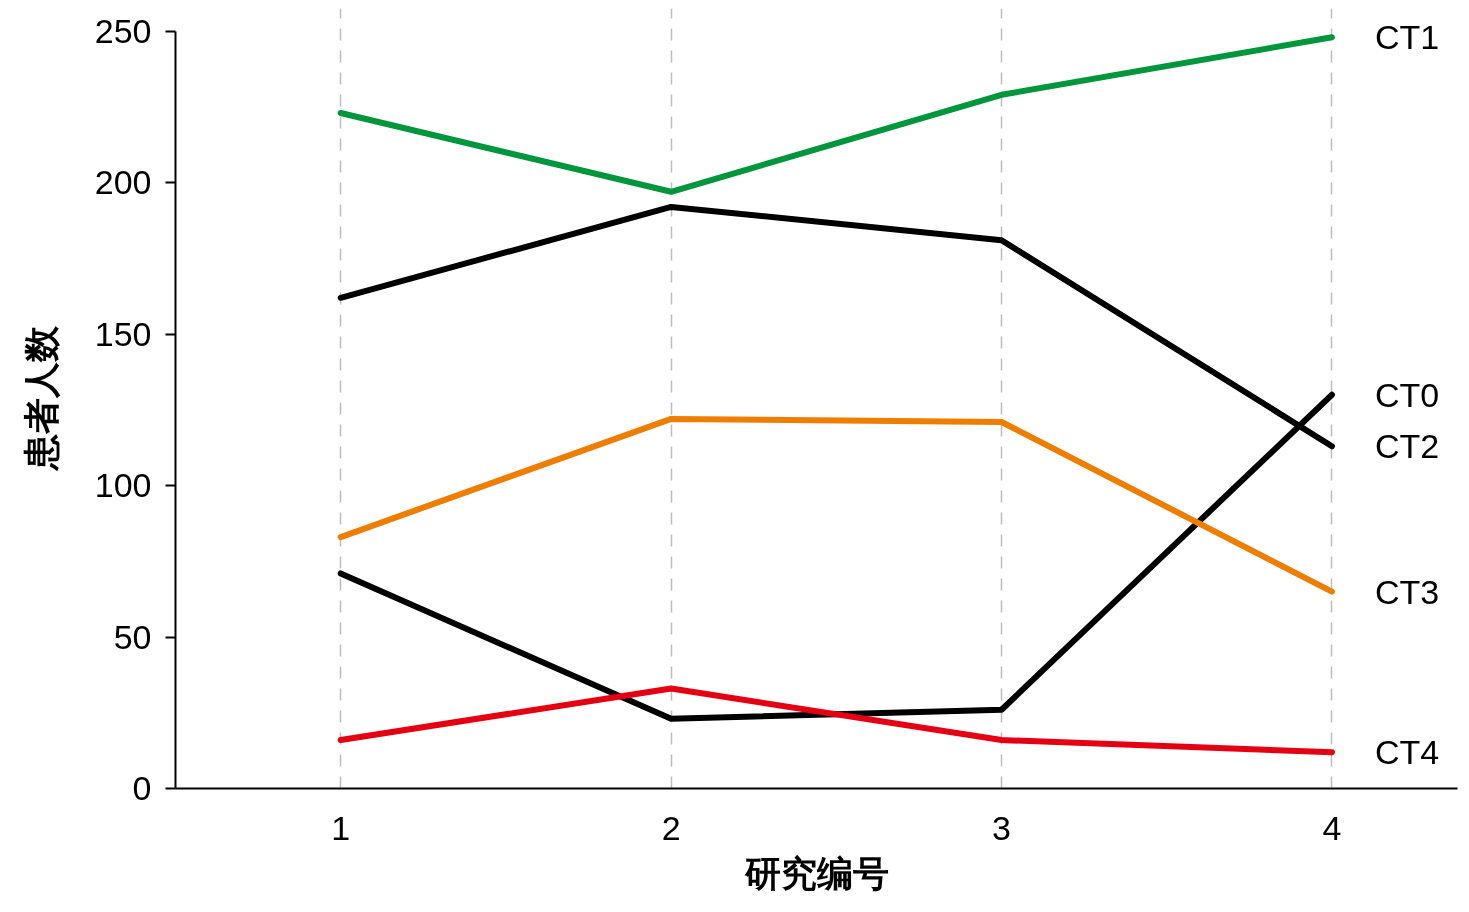  I want to click on x-tick-label: 2, so click(671, 827).